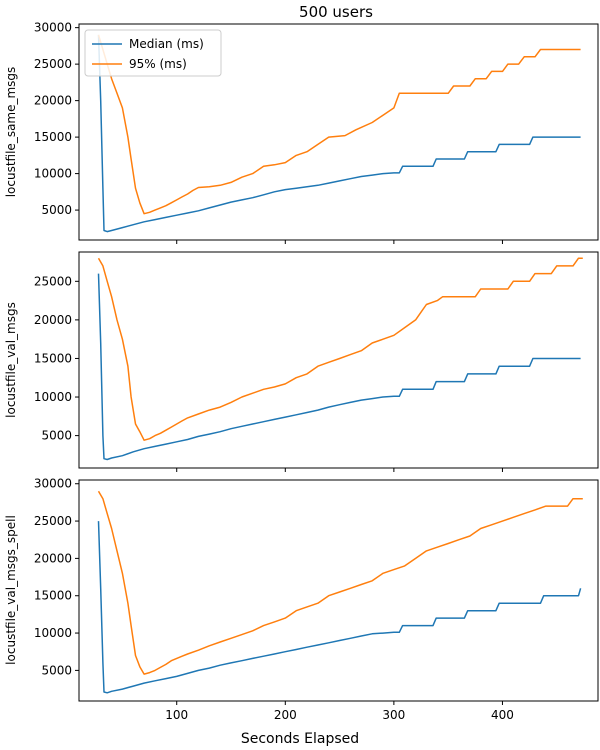  I want to click on x-axis-ticks: 100 200 300 400, so click(339, 711).